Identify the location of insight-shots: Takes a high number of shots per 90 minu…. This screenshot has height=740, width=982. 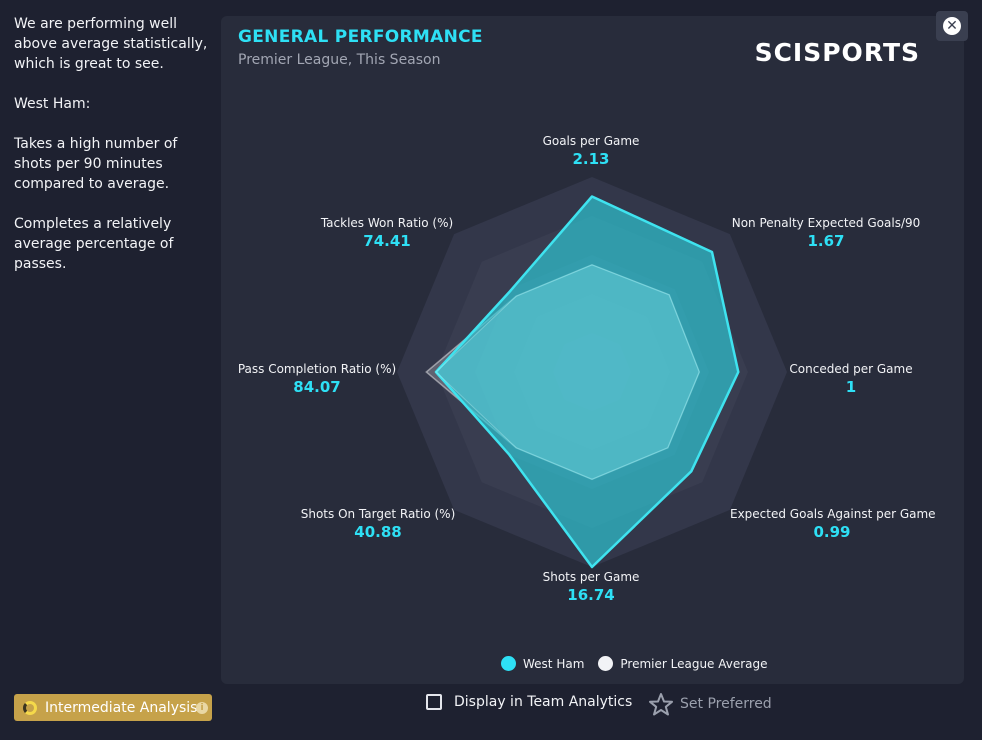
(96, 164).